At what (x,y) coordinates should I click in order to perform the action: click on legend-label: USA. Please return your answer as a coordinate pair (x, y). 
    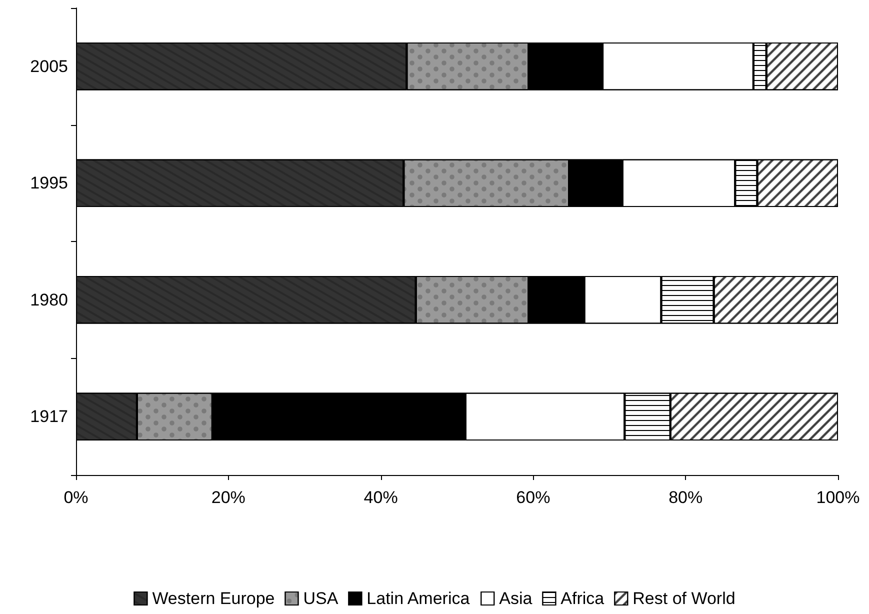
    Looking at the image, I should click on (321, 598).